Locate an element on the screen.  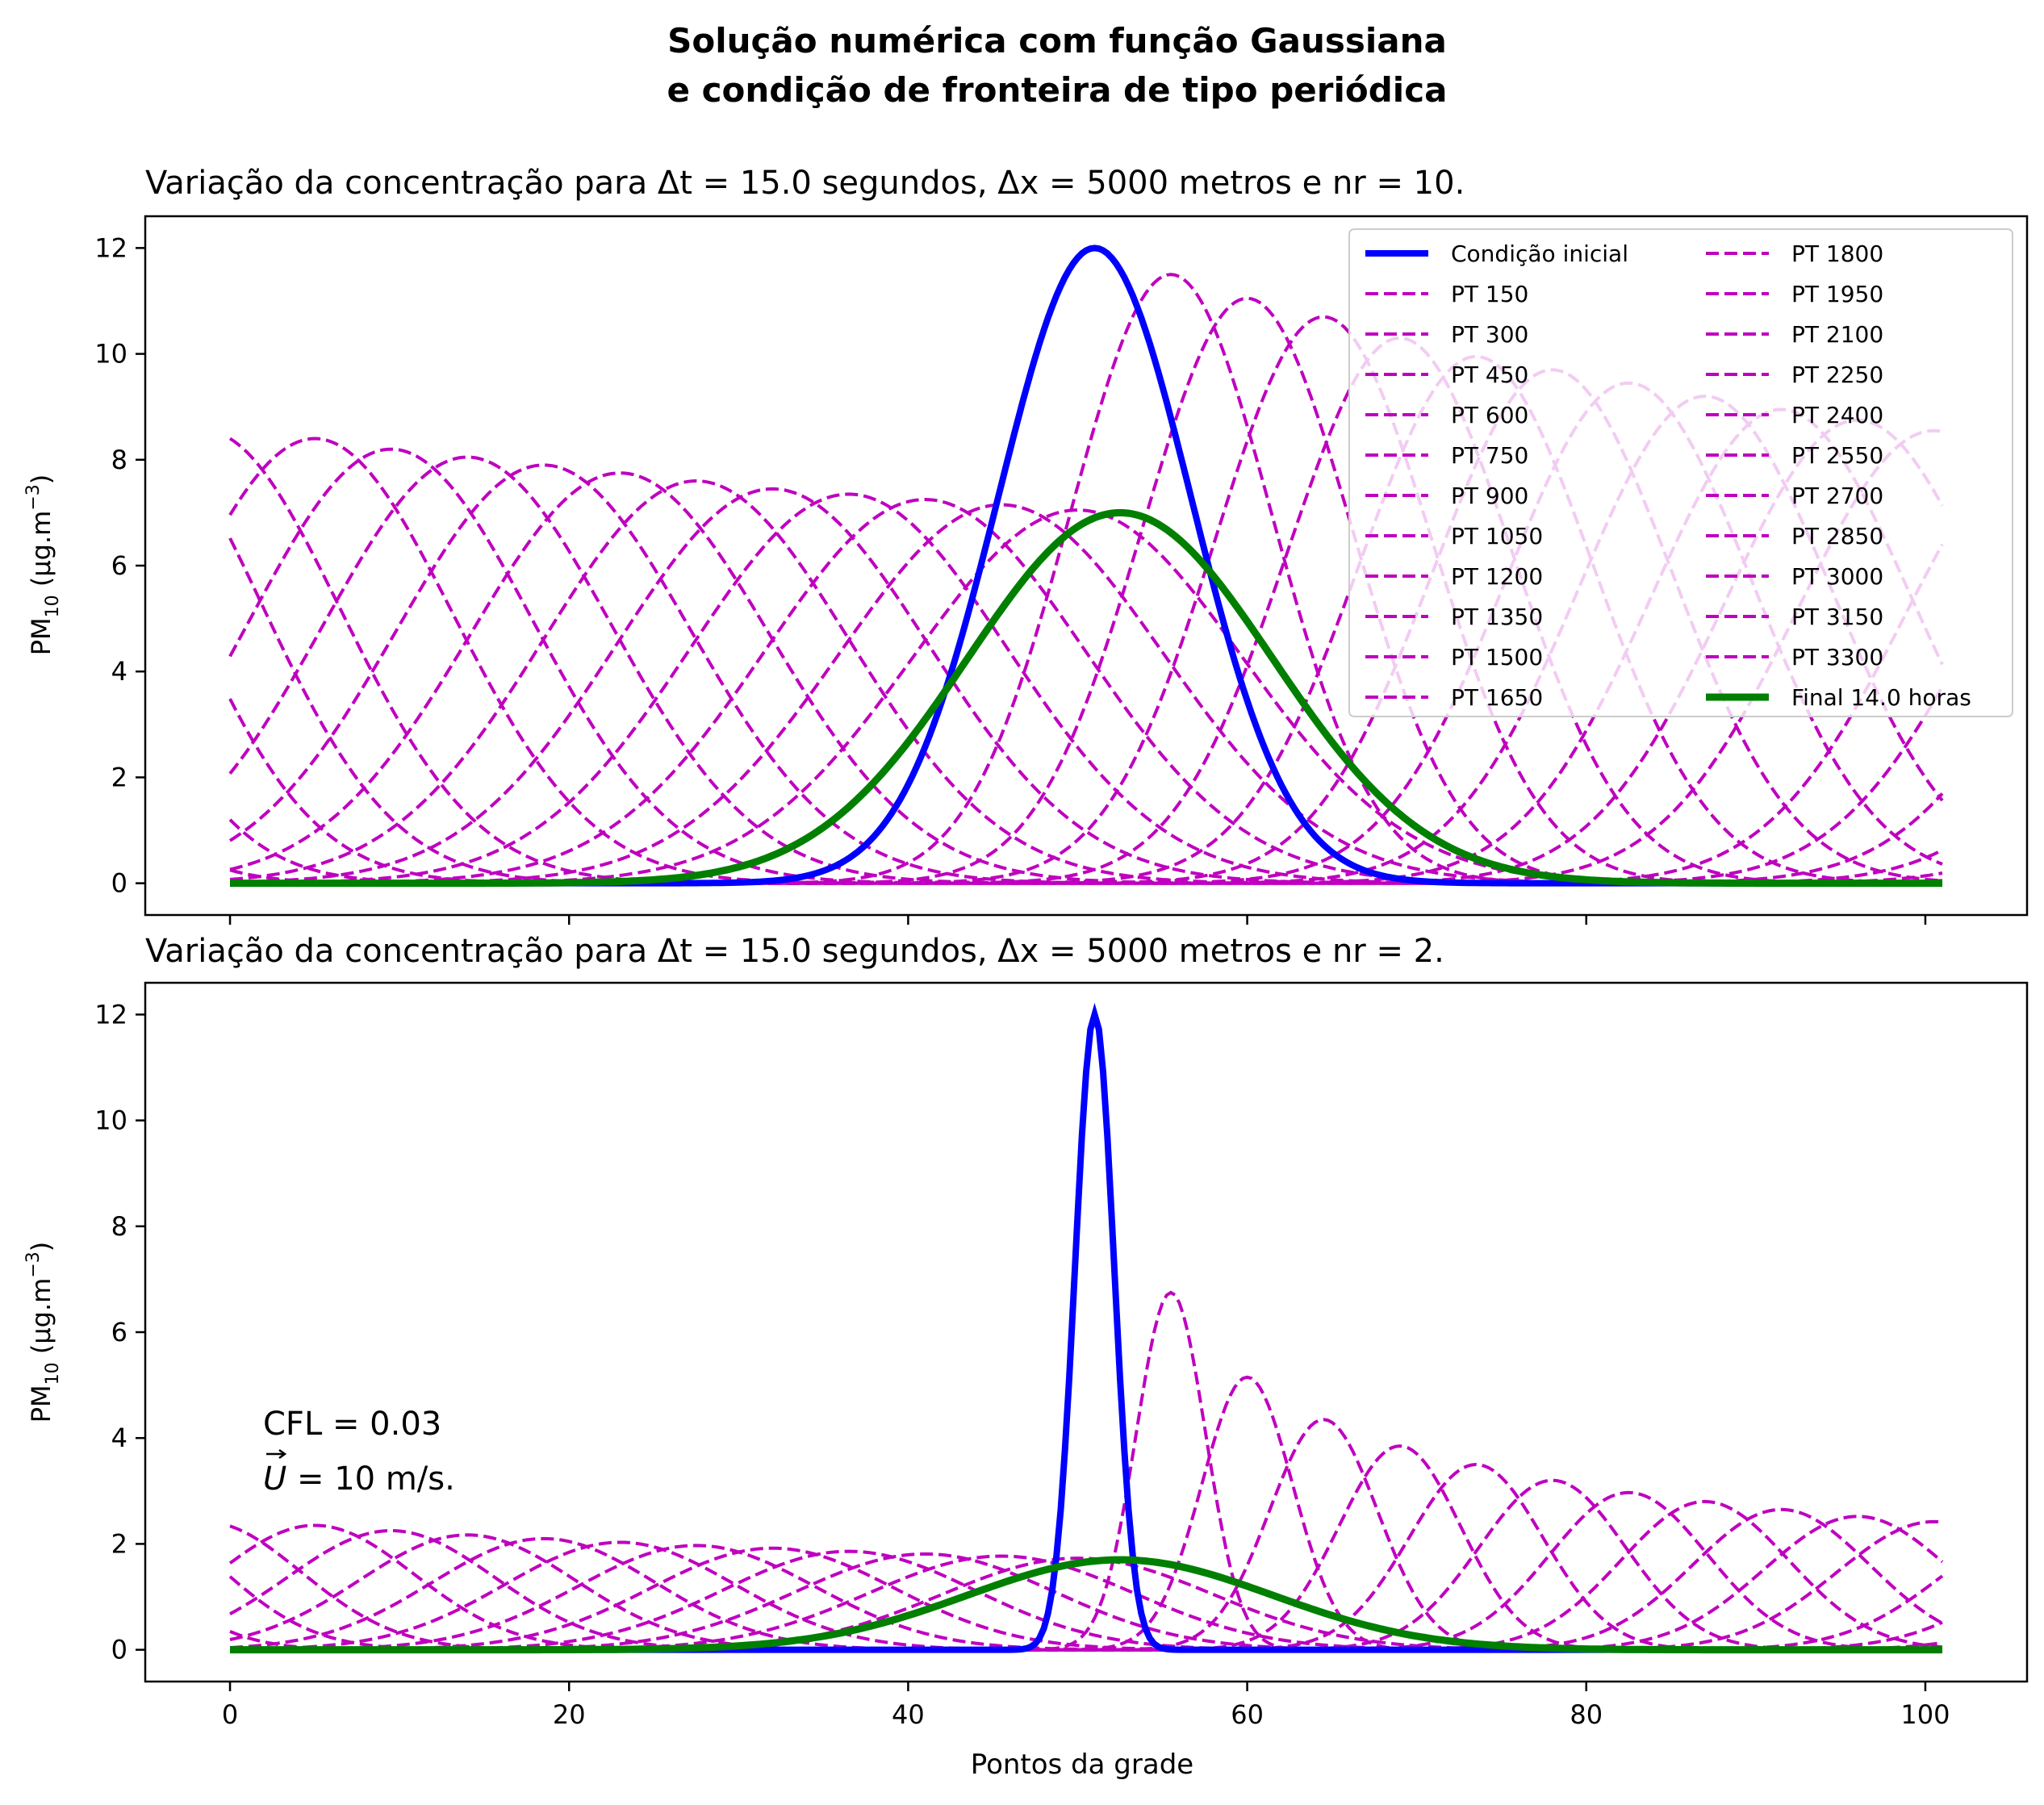
legend-label: PT 2100 is located at coordinates (1837, 334).